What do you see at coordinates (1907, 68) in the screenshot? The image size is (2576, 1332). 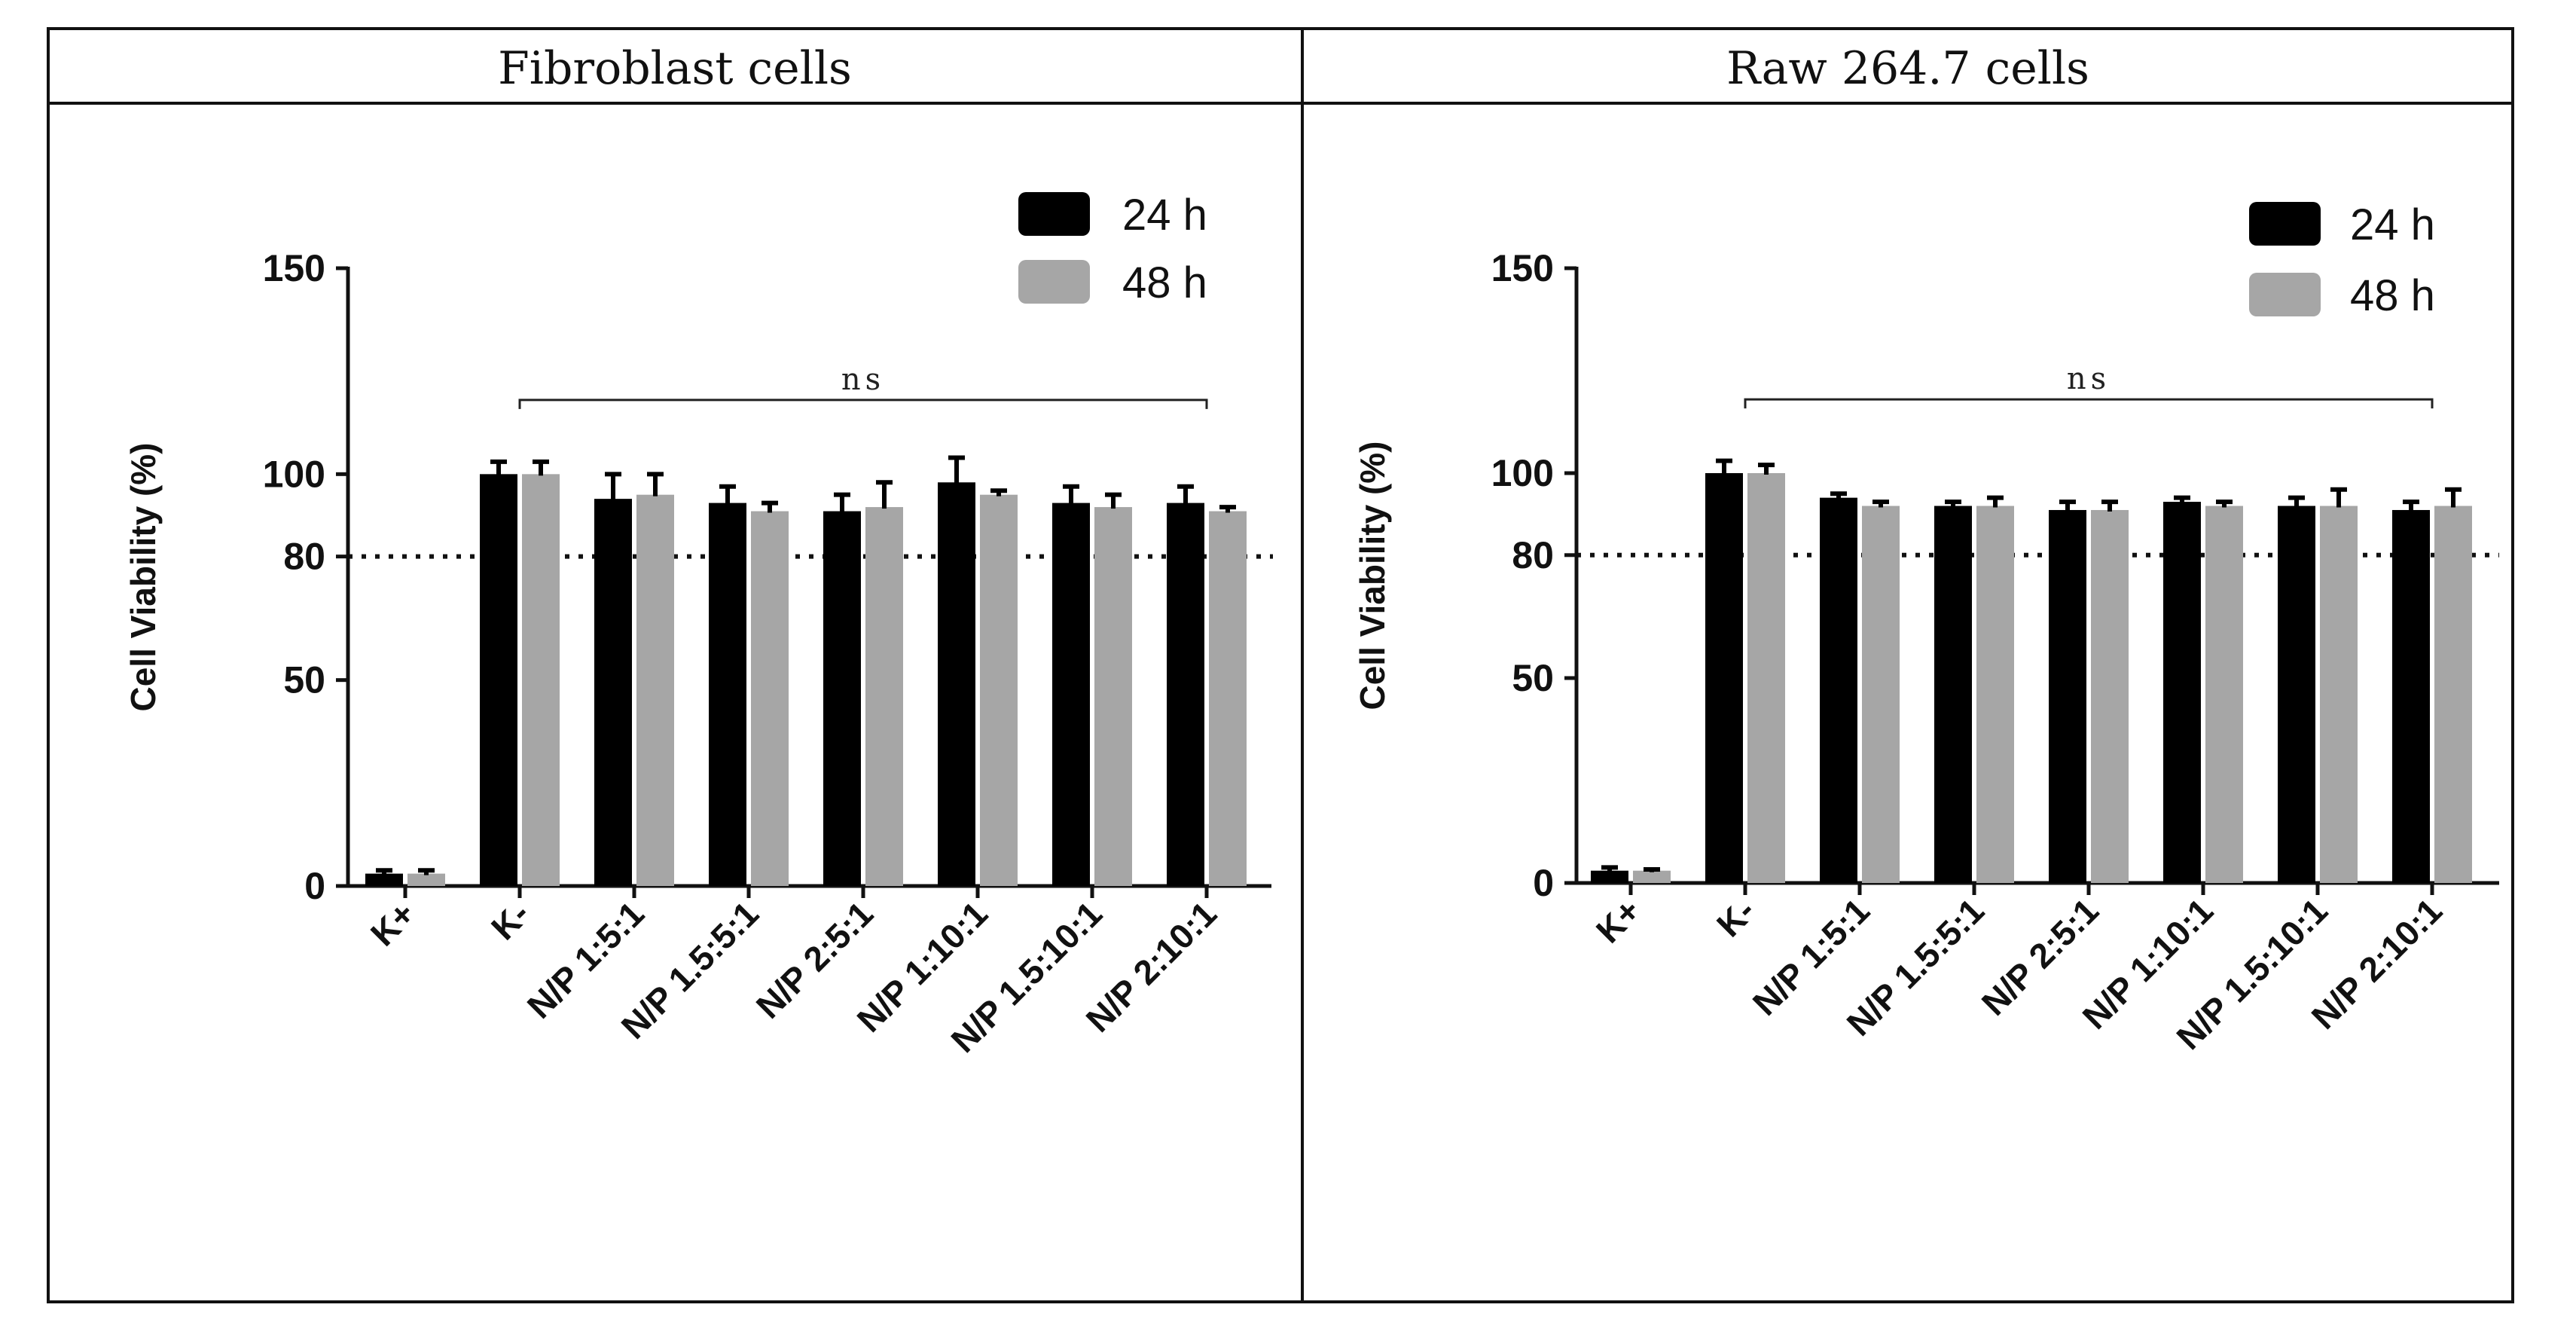 I see `panel-title-right: Raw 264.7 cells` at bounding box center [1907, 68].